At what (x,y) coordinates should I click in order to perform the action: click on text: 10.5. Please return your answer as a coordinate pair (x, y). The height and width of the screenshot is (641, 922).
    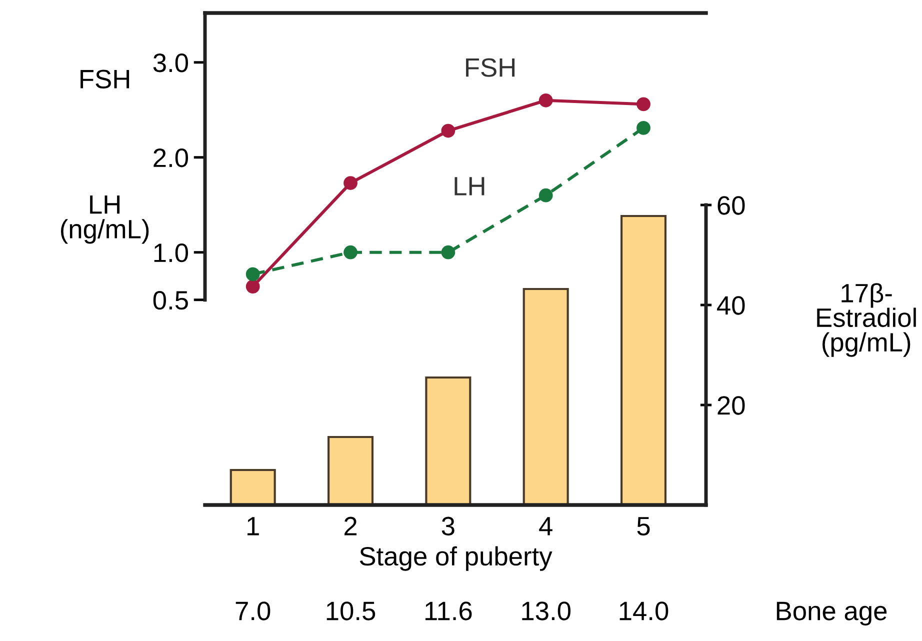
    Looking at the image, I should click on (351, 611).